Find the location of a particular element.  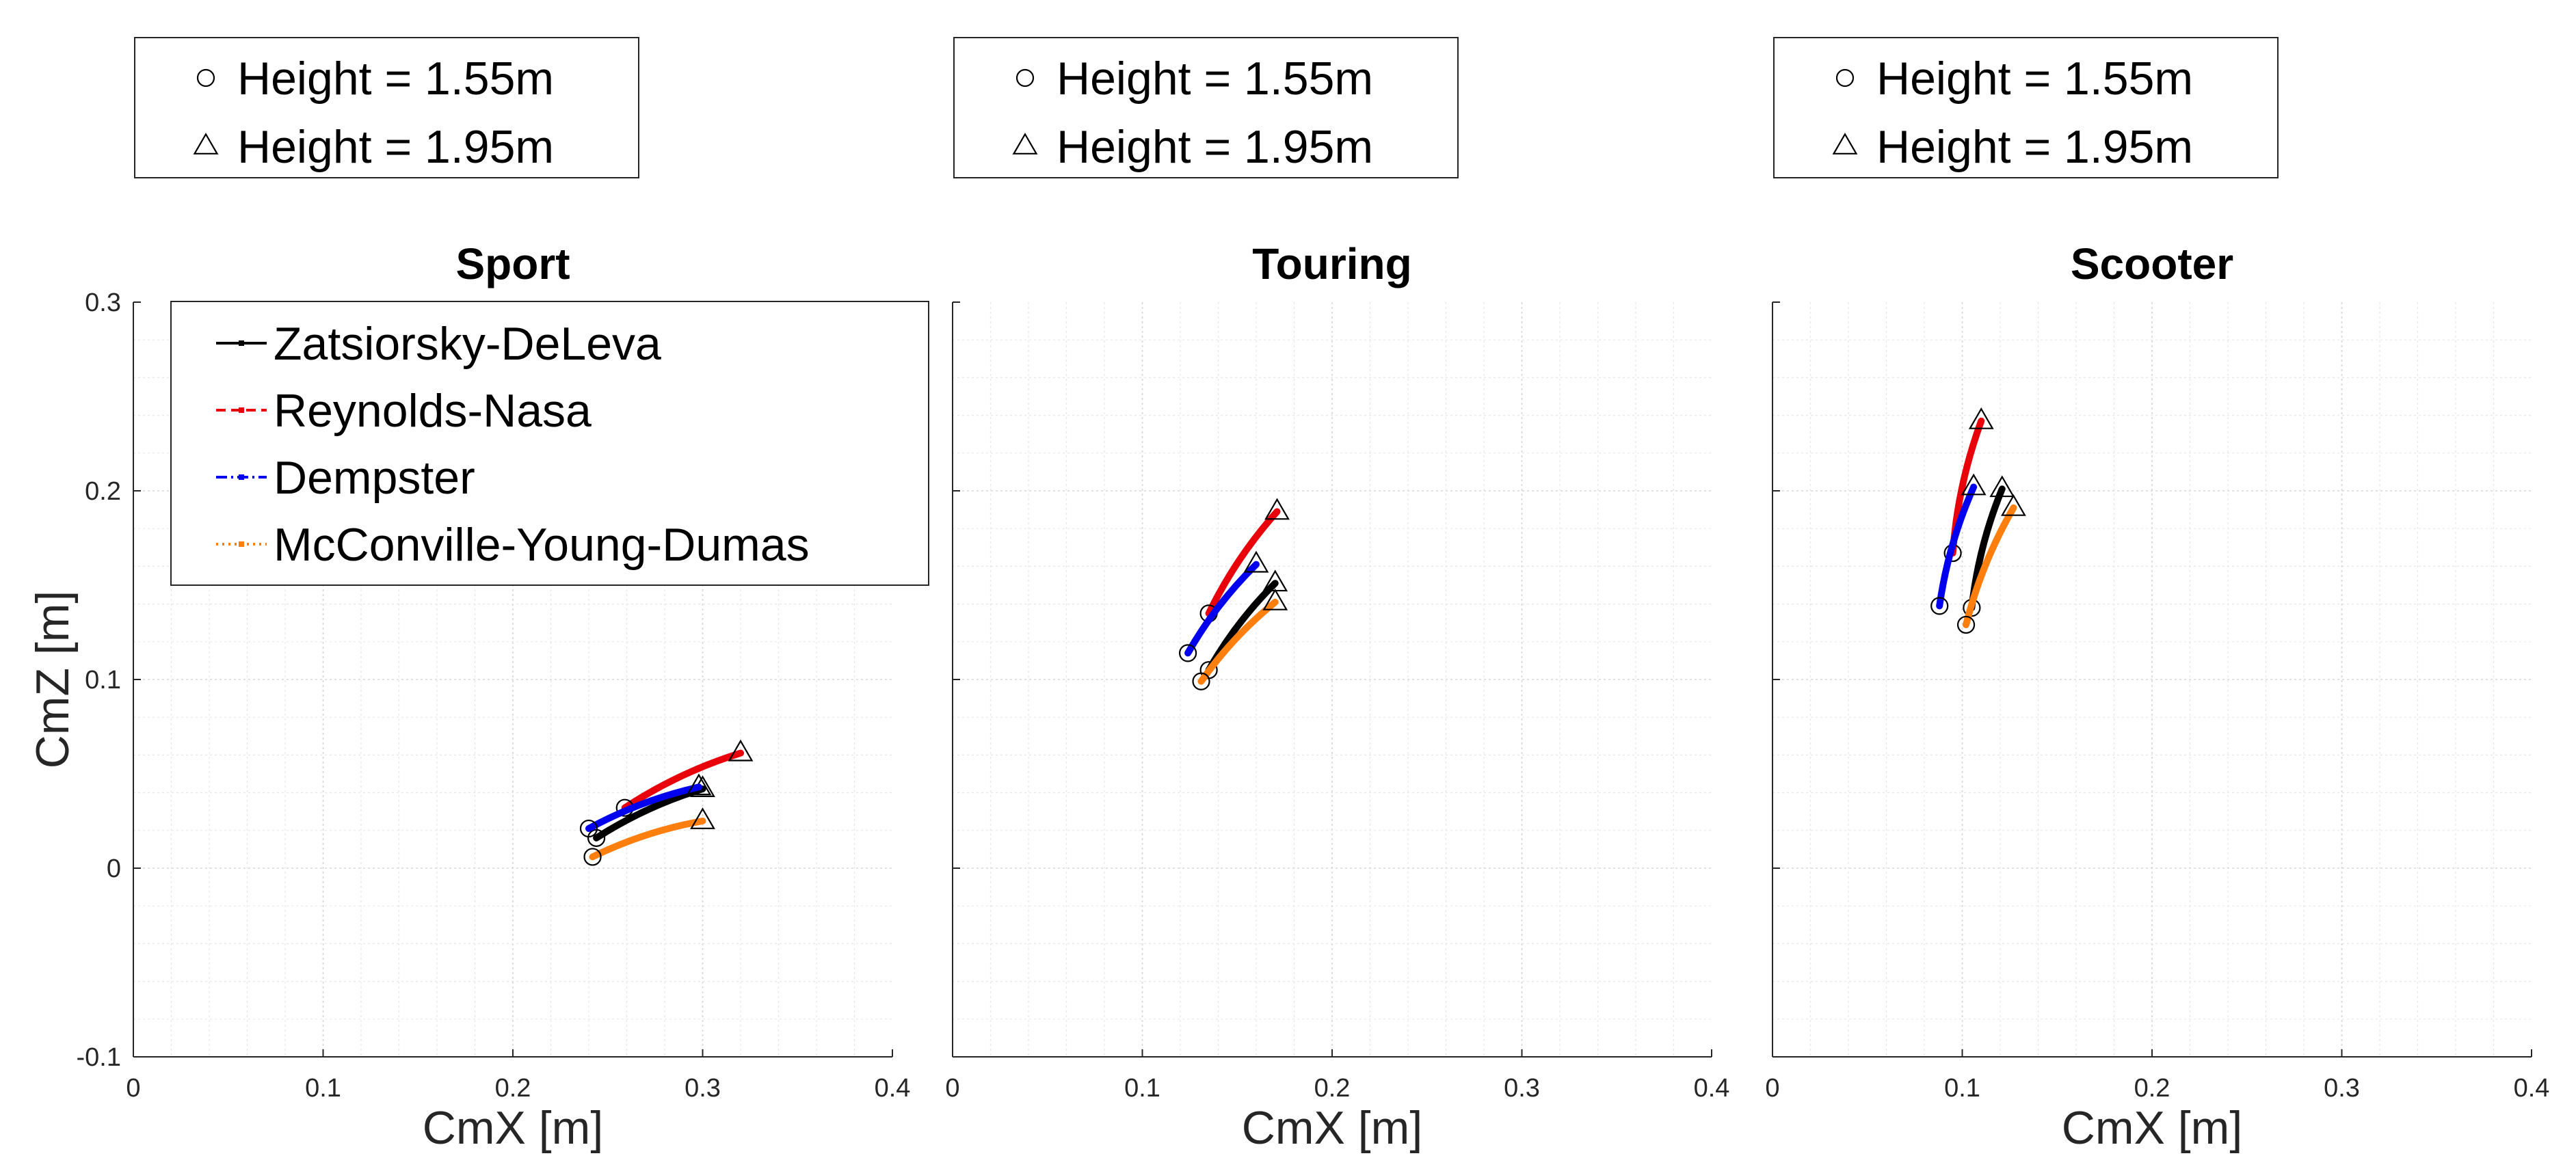

subplot-title: Touring is located at coordinates (1331, 263).